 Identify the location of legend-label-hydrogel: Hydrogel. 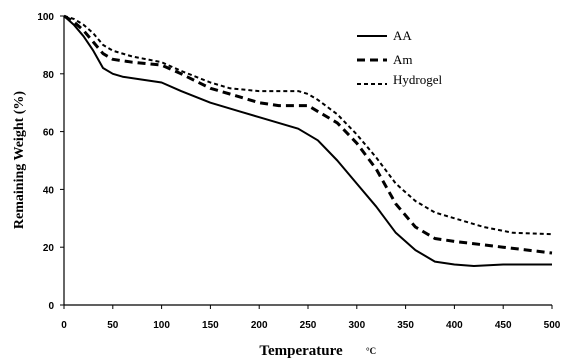
(417, 79).